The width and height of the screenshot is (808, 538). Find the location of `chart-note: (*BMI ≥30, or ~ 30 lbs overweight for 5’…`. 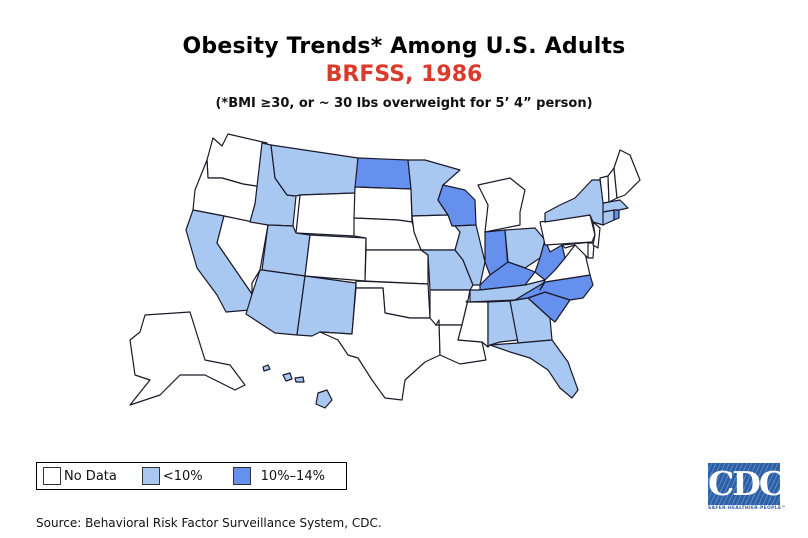

chart-note: (*BMI ≥30, or ~ 30 lbs overweight for 5’… is located at coordinates (404, 103).